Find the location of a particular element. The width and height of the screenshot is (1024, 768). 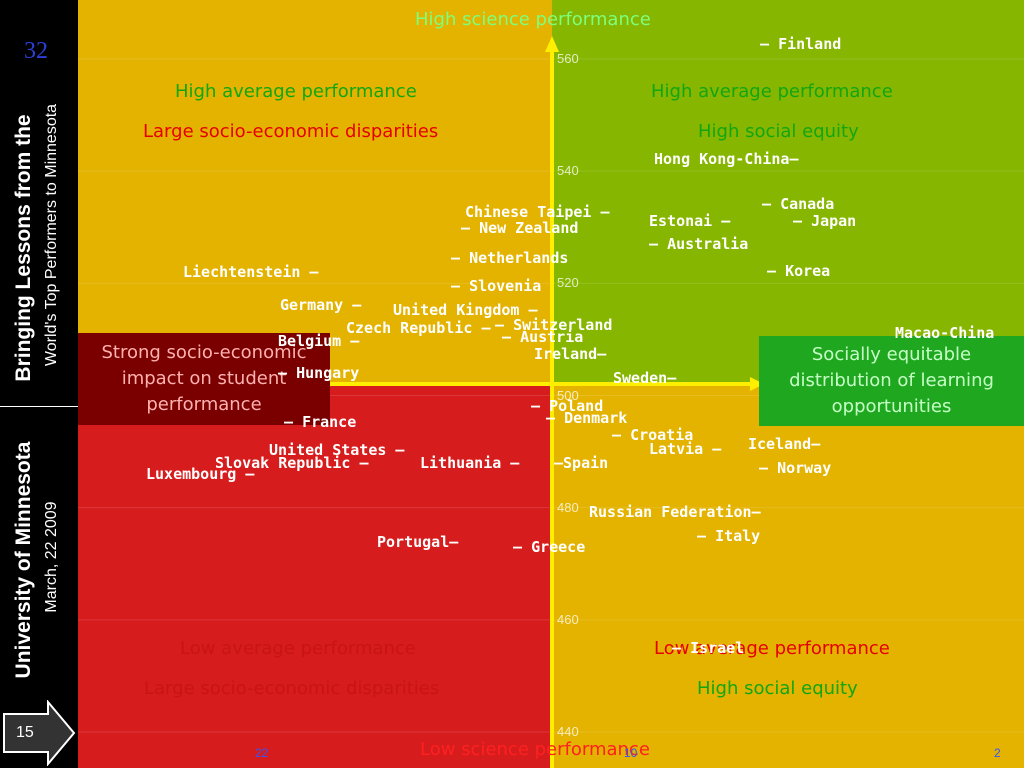

country-name: Italy is located at coordinates (738, 536).